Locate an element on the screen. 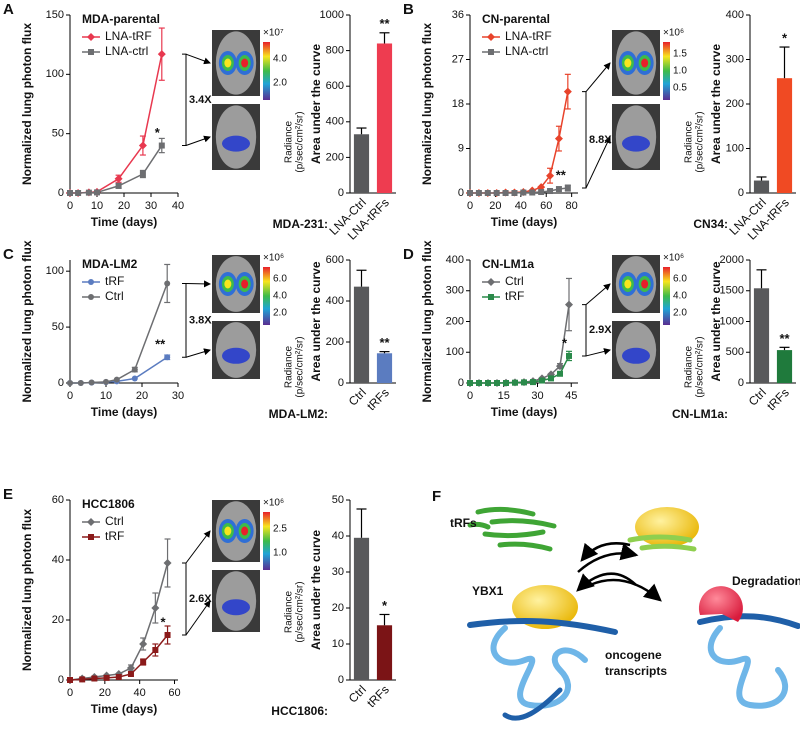  y-tick-label: 100 is located at coordinates (455, 352).